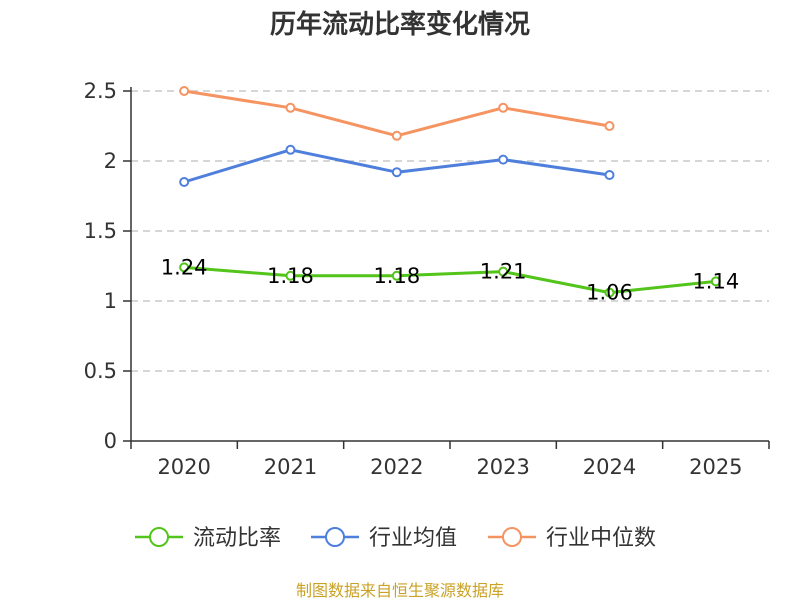 The image size is (800, 600). I want to click on source-note: 制图数据来自恒生聚源数据库, so click(400, 590).